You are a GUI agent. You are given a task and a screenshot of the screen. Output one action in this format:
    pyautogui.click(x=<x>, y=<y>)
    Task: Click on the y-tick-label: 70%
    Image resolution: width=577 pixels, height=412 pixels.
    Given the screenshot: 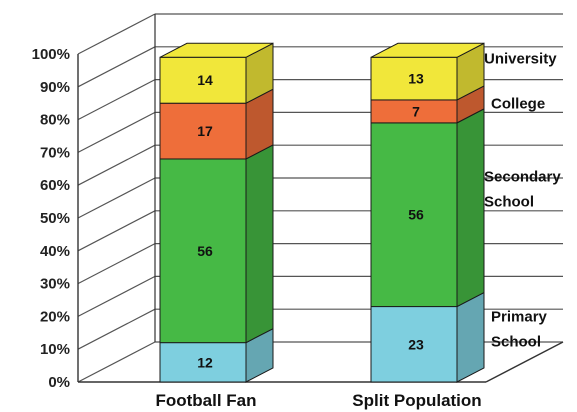 What is the action you would take?
    pyautogui.click(x=55, y=152)
    